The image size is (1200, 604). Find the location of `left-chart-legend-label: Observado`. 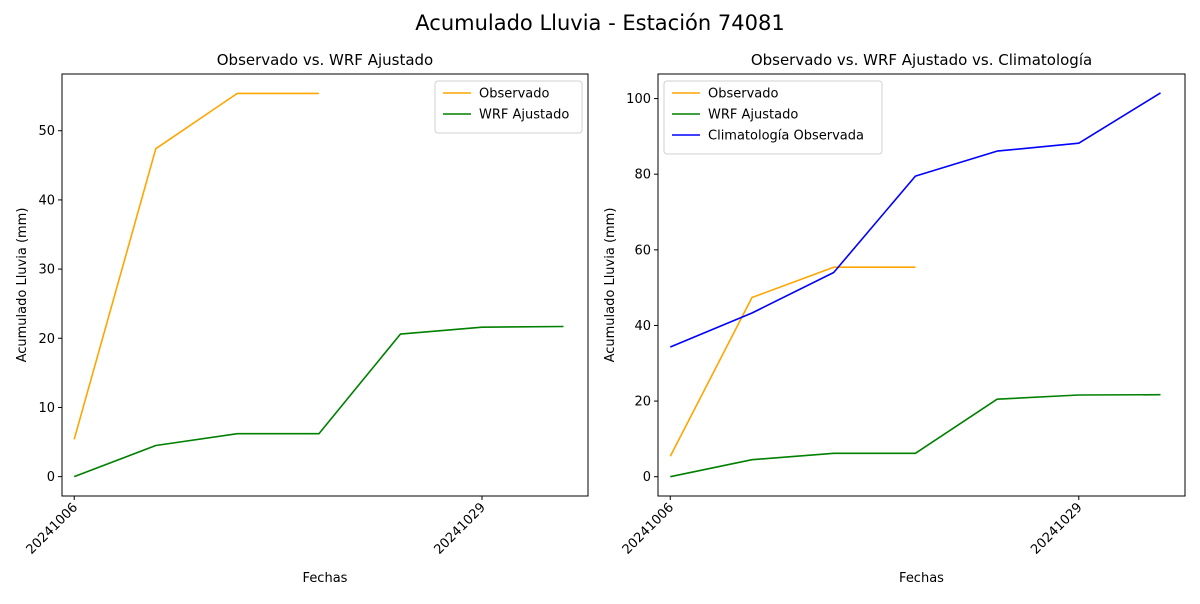

left-chart-legend-label: Observado is located at coordinates (514, 94).